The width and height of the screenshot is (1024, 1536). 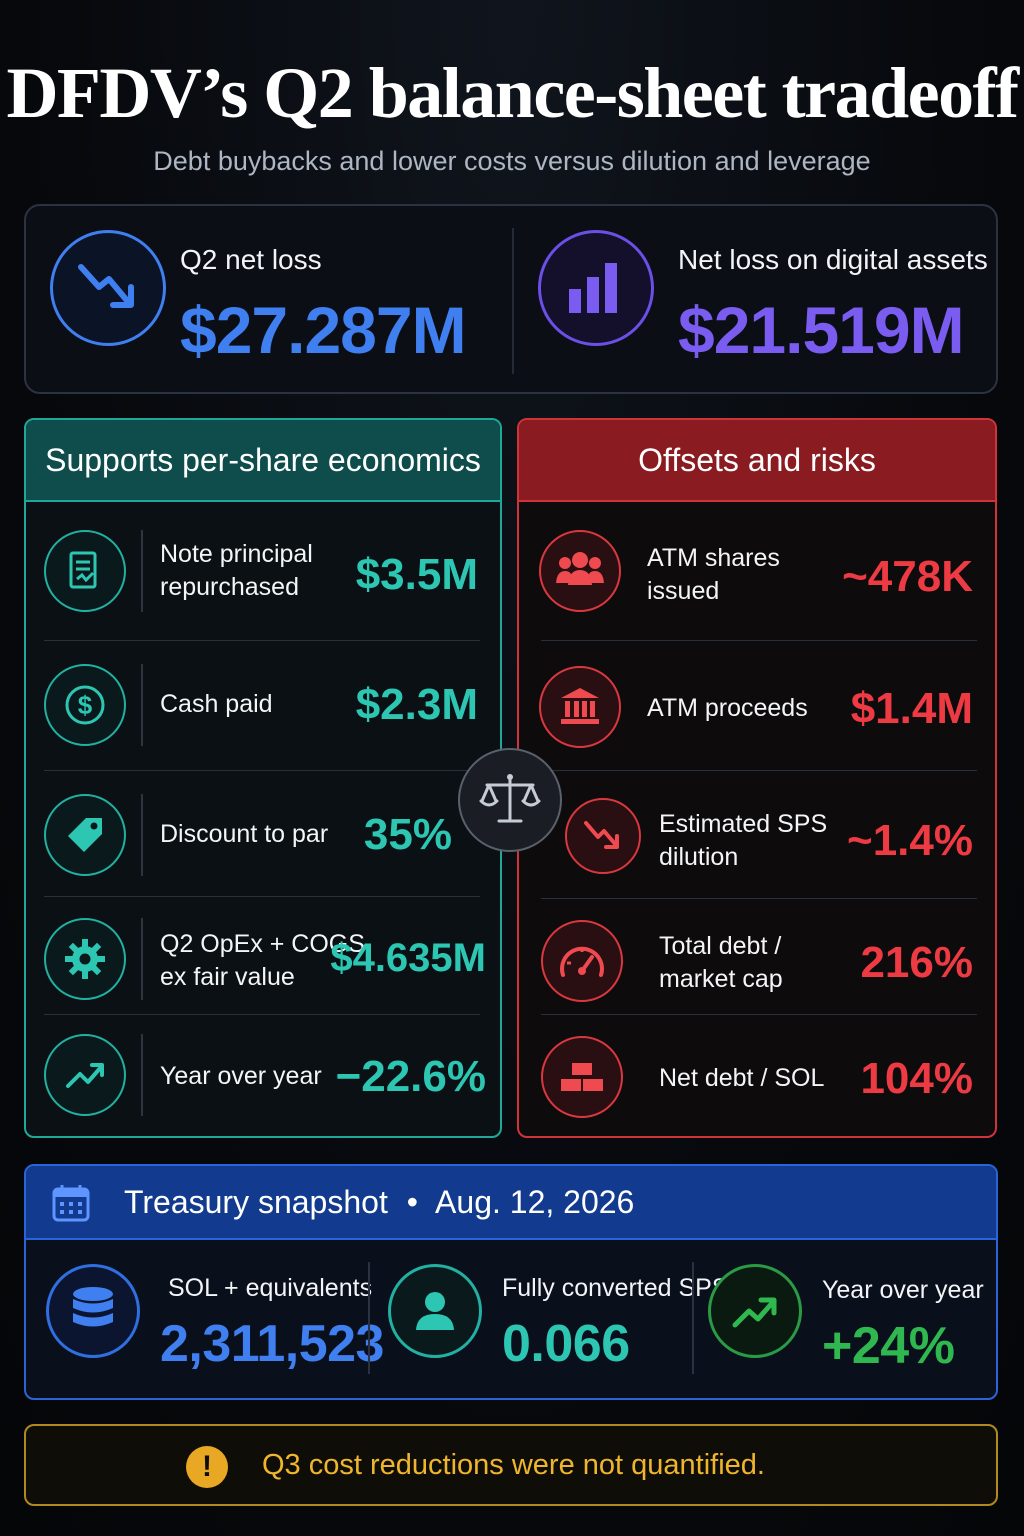 What do you see at coordinates (757, 461) in the screenshot?
I see `risks-panel-title: Offsets and risks` at bounding box center [757, 461].